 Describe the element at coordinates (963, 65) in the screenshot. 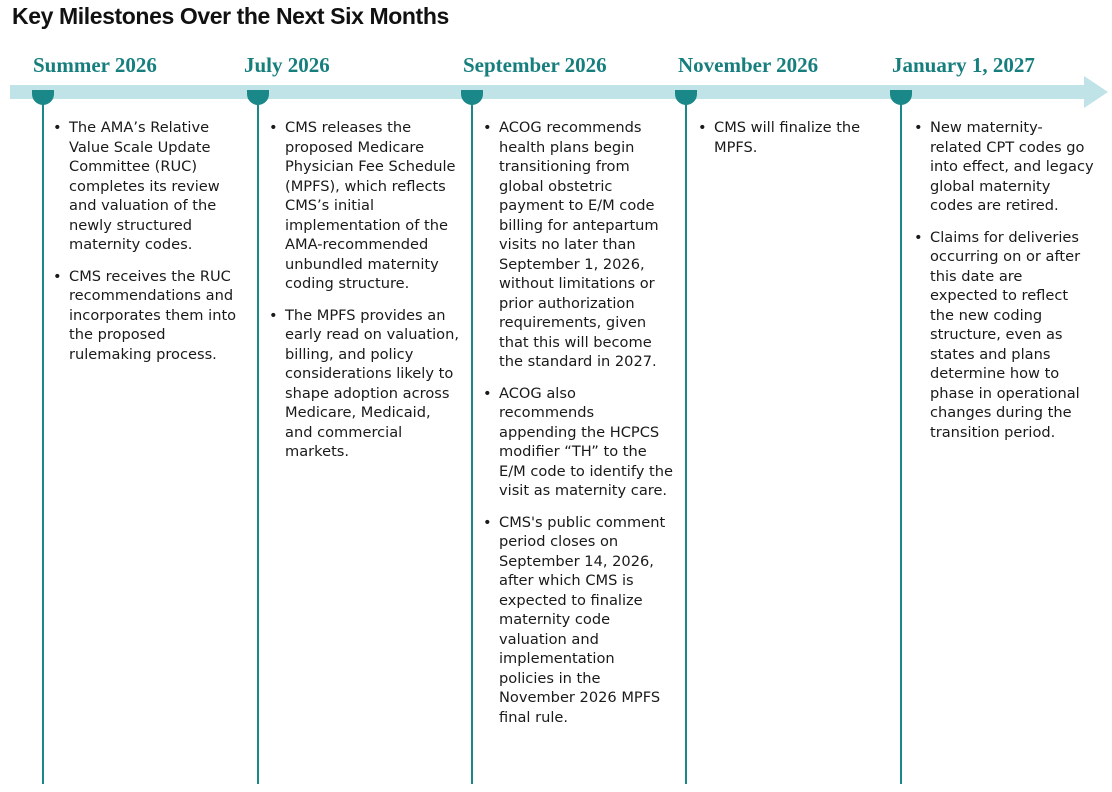

I see `milestone-heading-january-1-2027: January 1, 2027` at that location.